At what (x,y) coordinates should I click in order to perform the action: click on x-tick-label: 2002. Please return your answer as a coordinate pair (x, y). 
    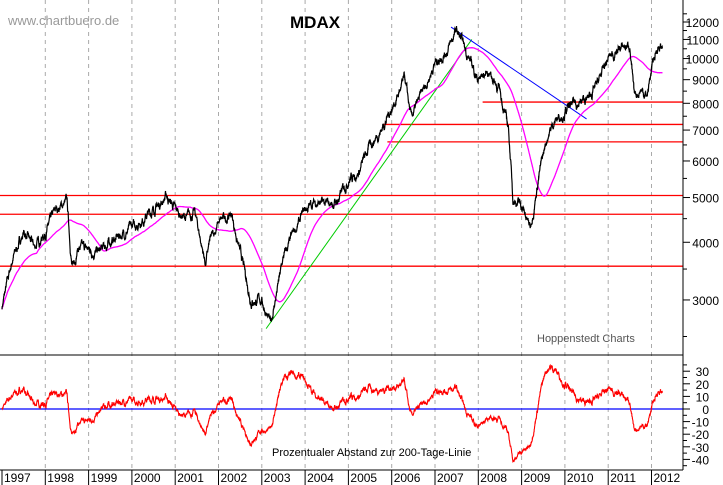
    Looking at the image, I should click on (234, 478).